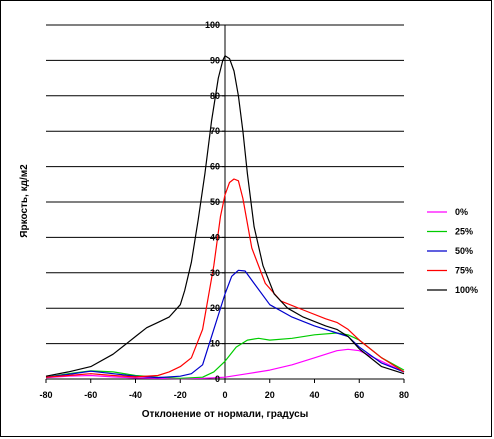 This screenshot has height=439, width=494. Describe the element at coordinates (90, 395) in the screenshot. I see `x-tick-label-1: -60` at that location.